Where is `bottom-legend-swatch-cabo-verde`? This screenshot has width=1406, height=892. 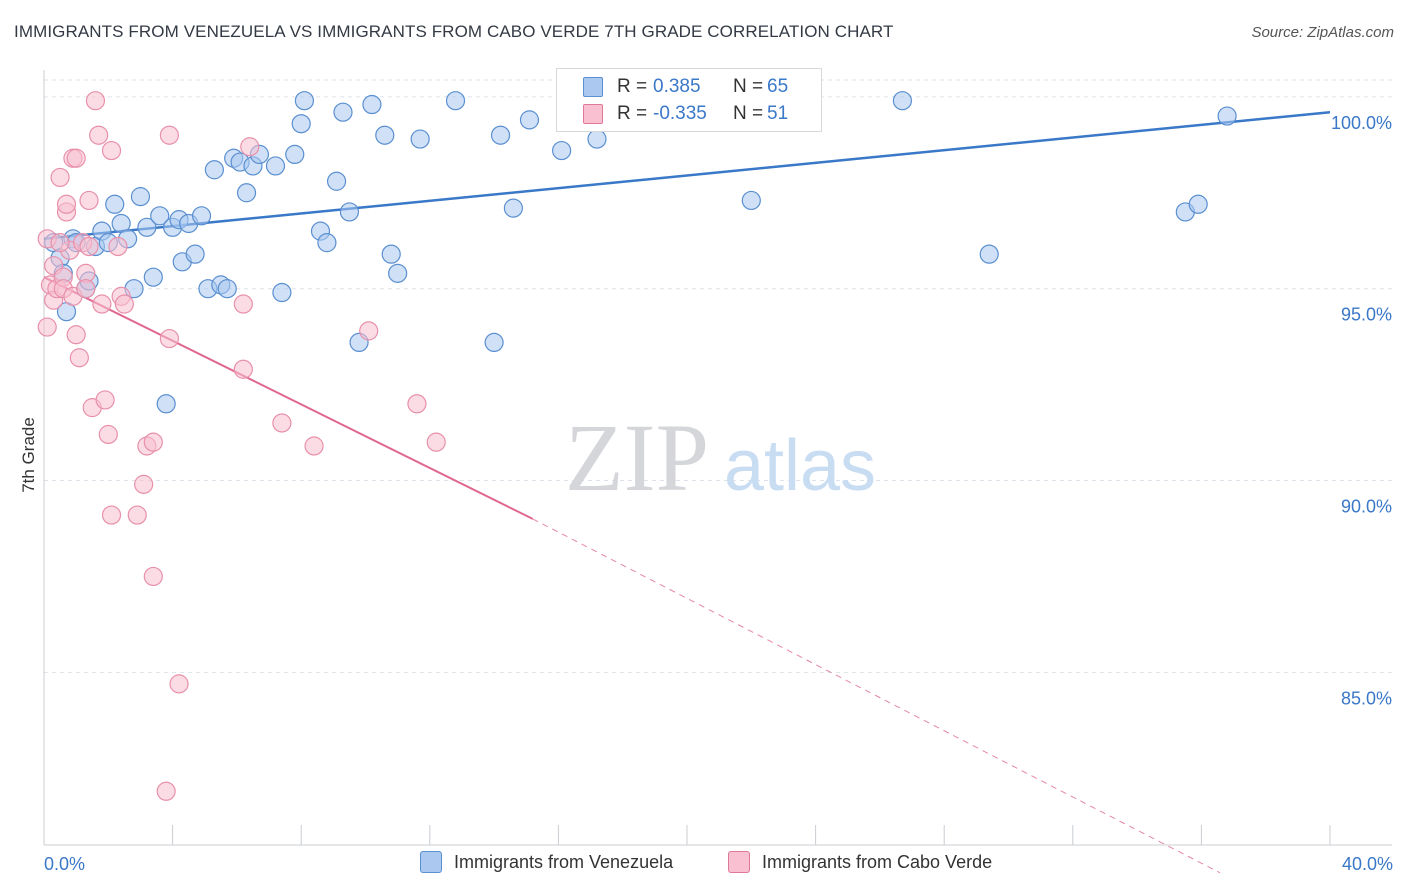
bottom-legend-swatch-cabo-verde is located at coordinates (739, 862).